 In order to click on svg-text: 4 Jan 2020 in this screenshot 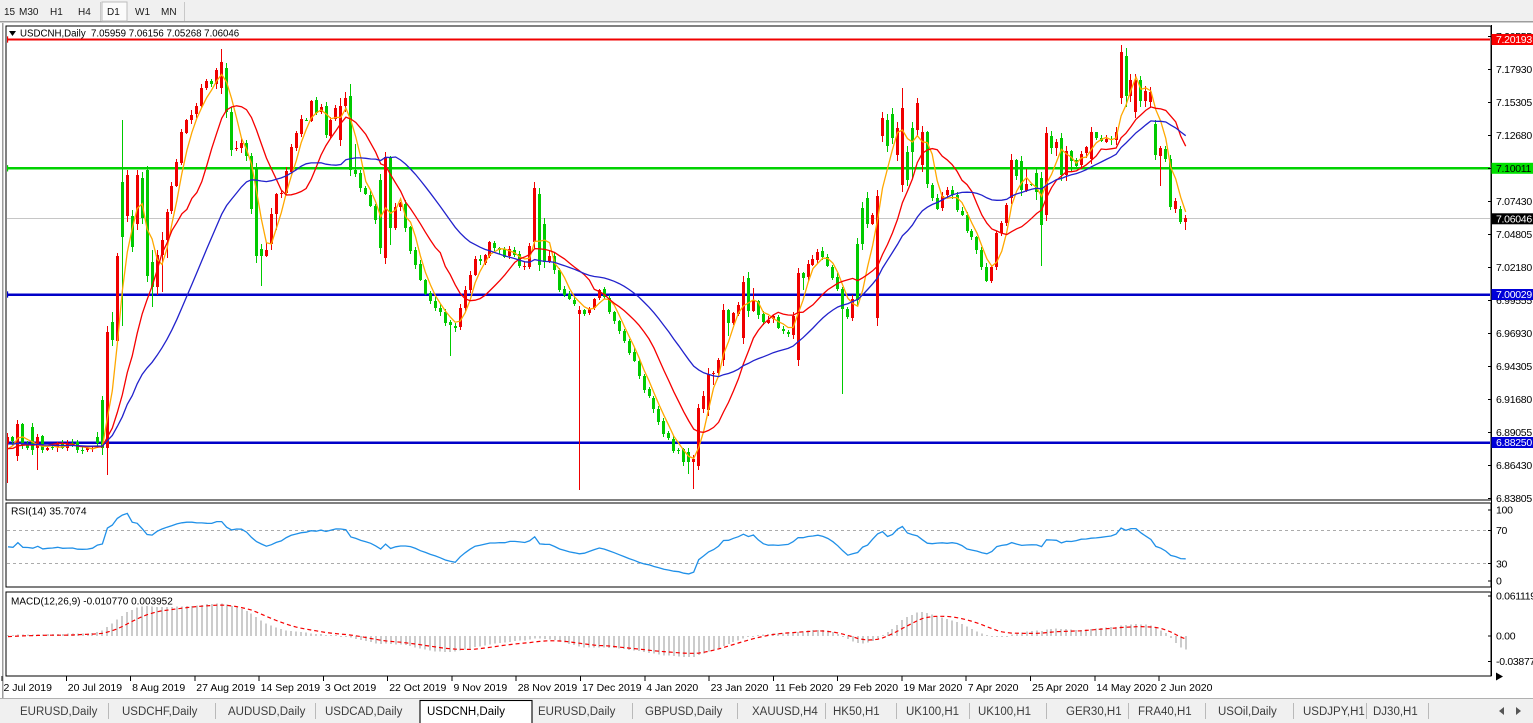, I will do `click(672, 688)`.